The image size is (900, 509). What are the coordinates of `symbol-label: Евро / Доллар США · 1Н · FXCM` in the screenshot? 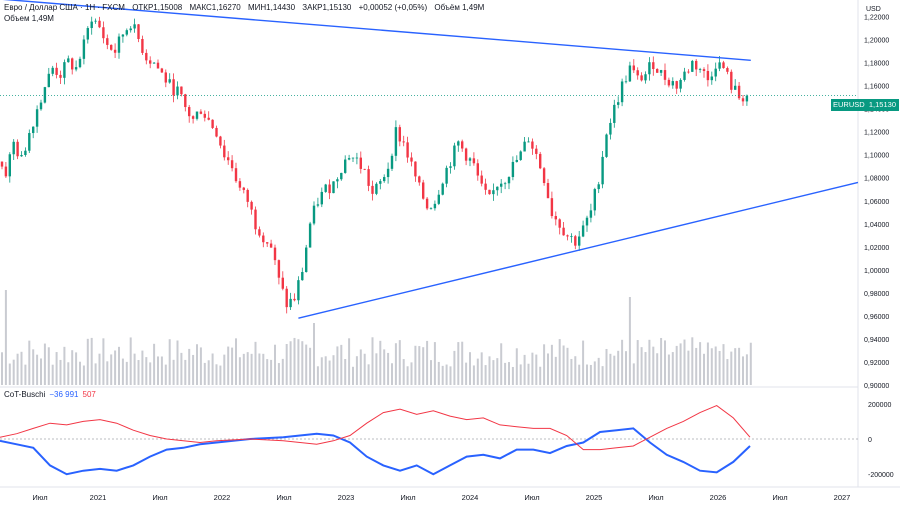 It's located at (64, 7).